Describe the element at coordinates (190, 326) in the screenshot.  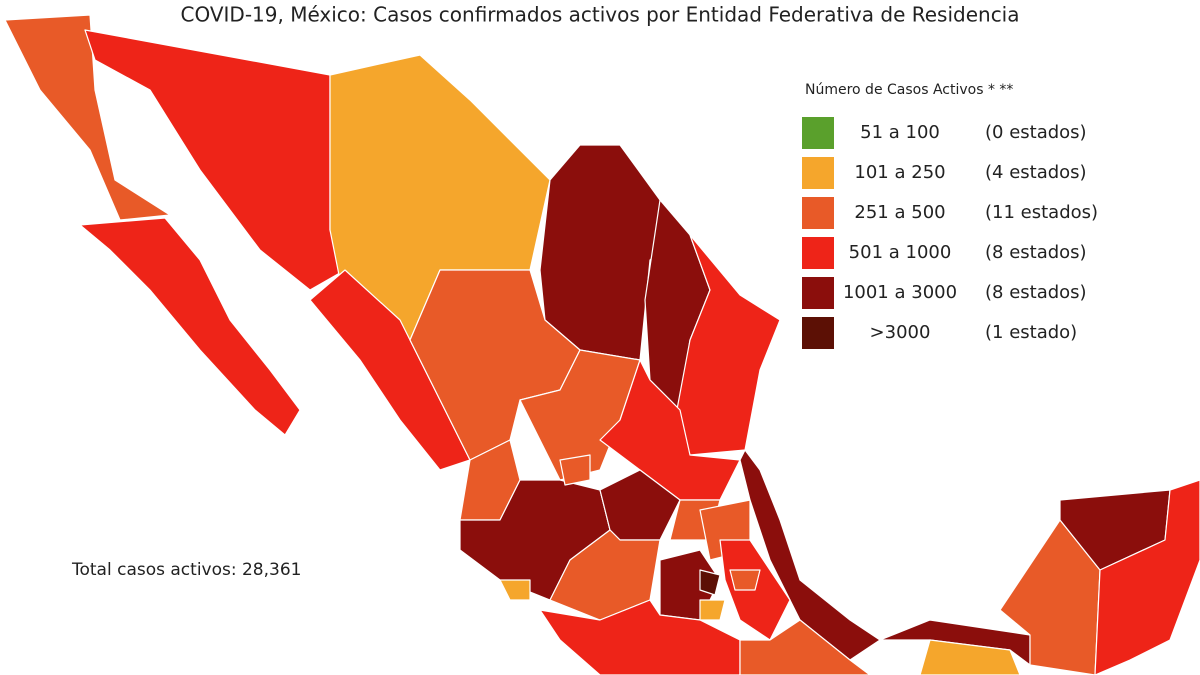
I see `baja-california-sur` at that location.